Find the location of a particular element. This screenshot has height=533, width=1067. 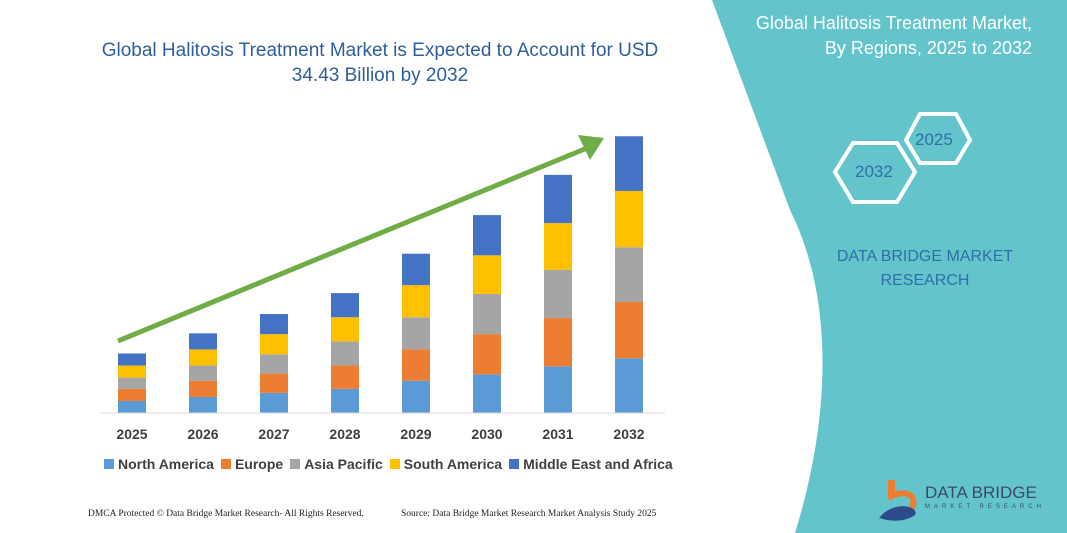

brand-line2: RESEARCH is located at coordinates (925, 280).